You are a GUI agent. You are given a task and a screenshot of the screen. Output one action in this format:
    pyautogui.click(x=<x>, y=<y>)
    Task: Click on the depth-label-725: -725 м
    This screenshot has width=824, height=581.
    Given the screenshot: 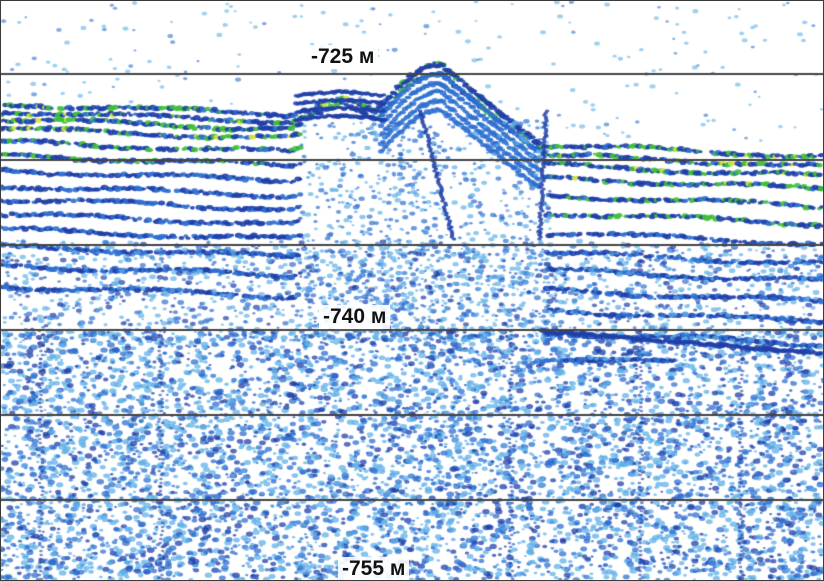 What is the action you would take?
    pyautogui.click(x=343, y=57)
    